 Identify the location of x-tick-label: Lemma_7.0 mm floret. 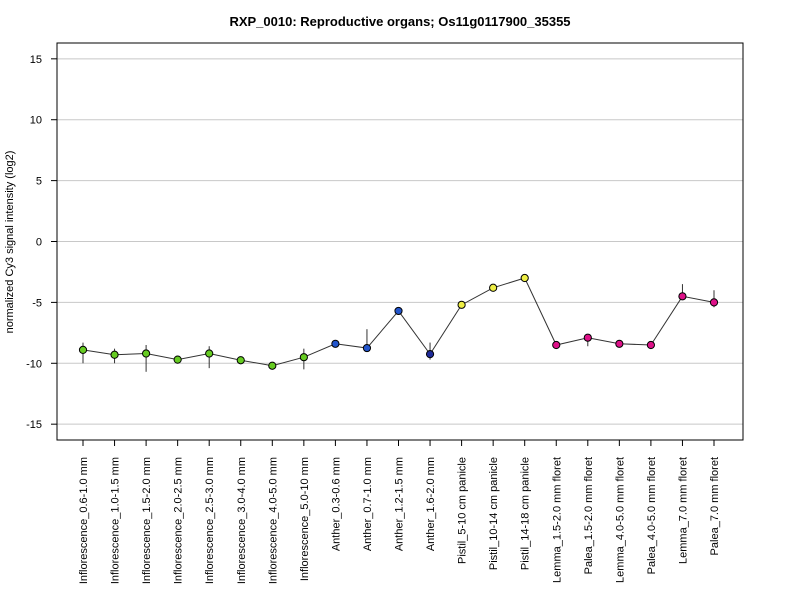
(683, 510).